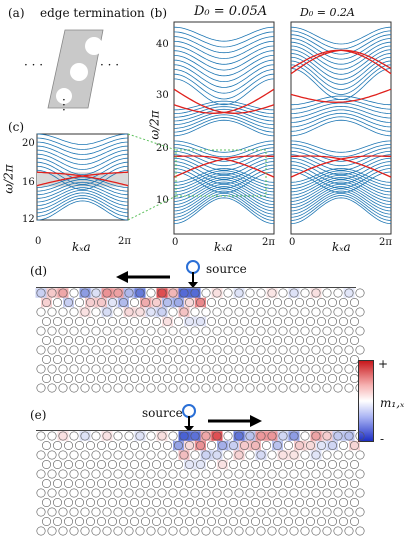  What do you see at coordinates (327, 12) in the screenshot?
I see `panel-b-title-right: D₀ = 0.2A` at bounding box center [327, 12].